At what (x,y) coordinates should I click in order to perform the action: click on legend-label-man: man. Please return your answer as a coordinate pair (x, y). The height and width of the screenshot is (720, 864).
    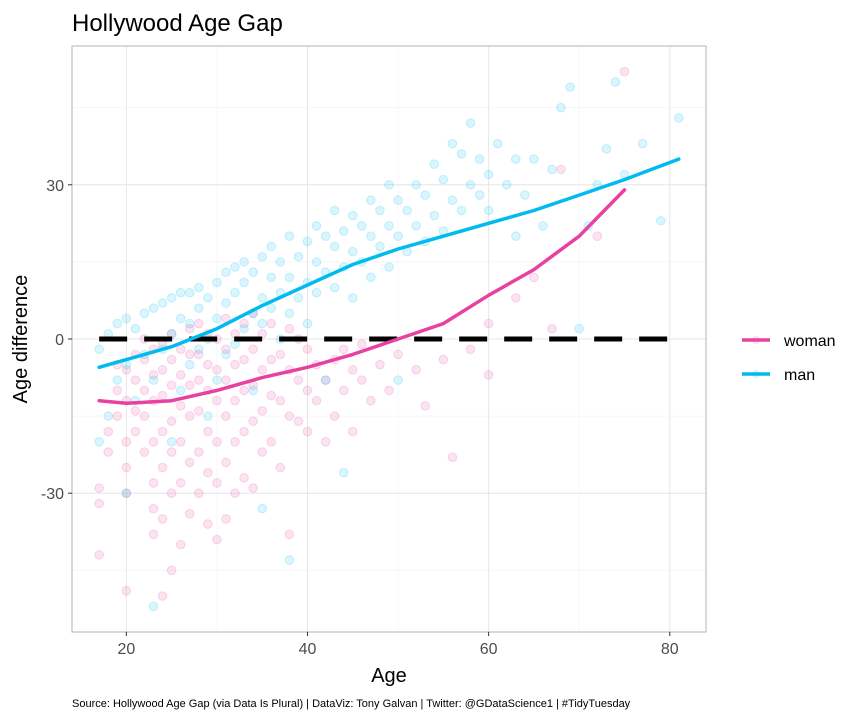
    Looking at the image, I should click on (799, 375).